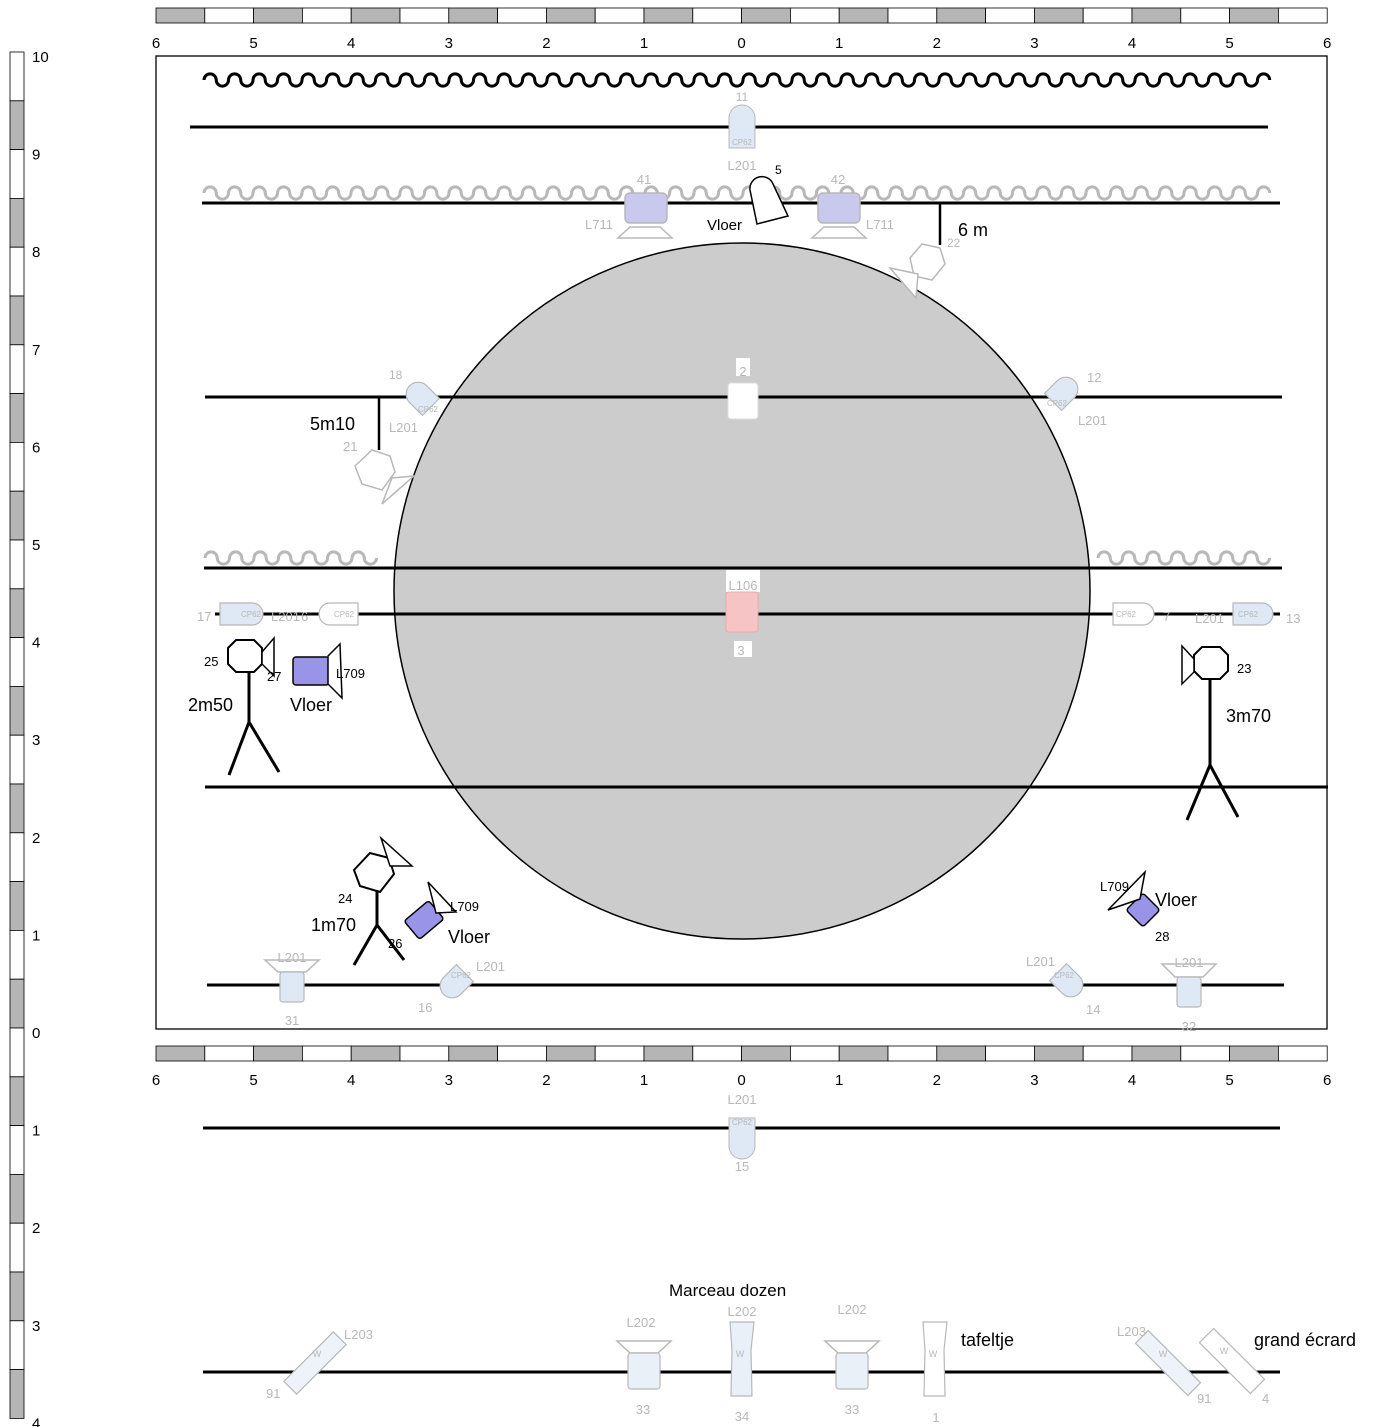  What do you see at coordinates (644, 43) in the screenshot?
I see `scale-label: 1` at bounding box center [644, 43].